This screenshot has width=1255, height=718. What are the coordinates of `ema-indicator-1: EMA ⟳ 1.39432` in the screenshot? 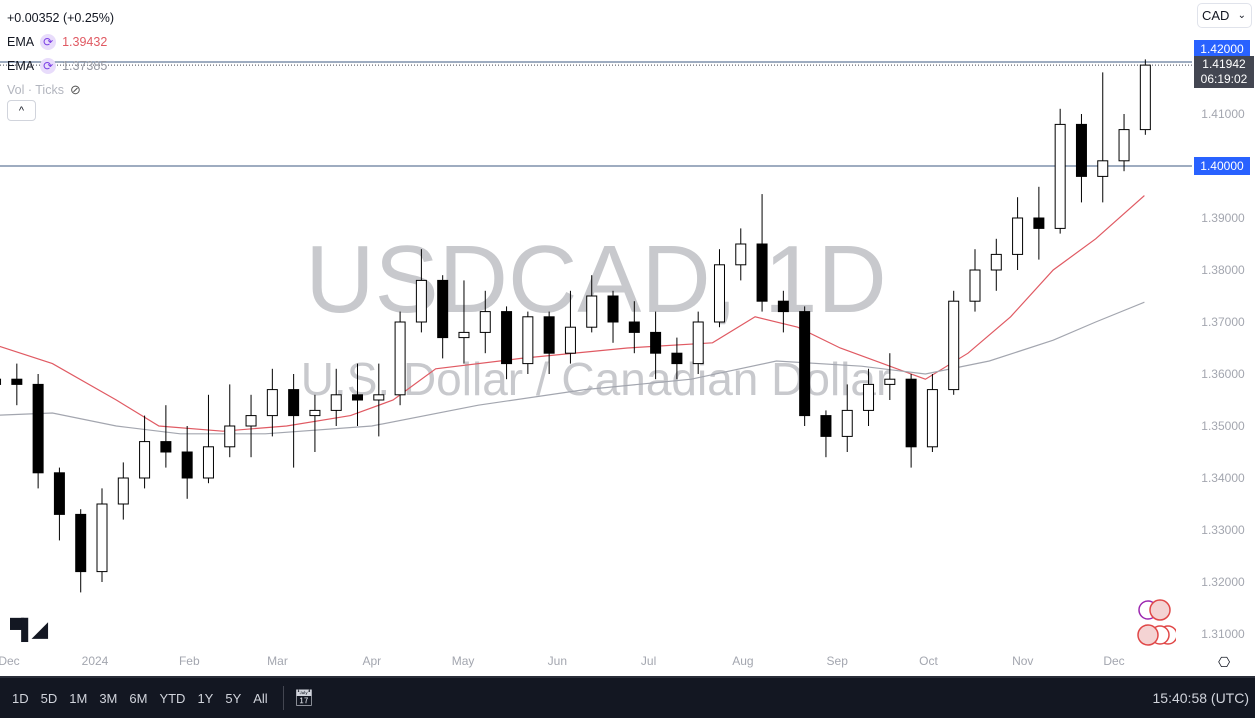 It's located at (60, 42).